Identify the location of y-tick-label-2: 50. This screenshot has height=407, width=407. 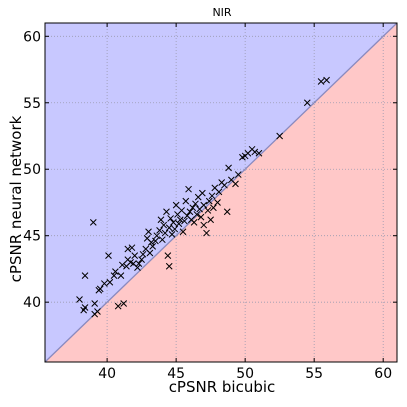
(32, 170).